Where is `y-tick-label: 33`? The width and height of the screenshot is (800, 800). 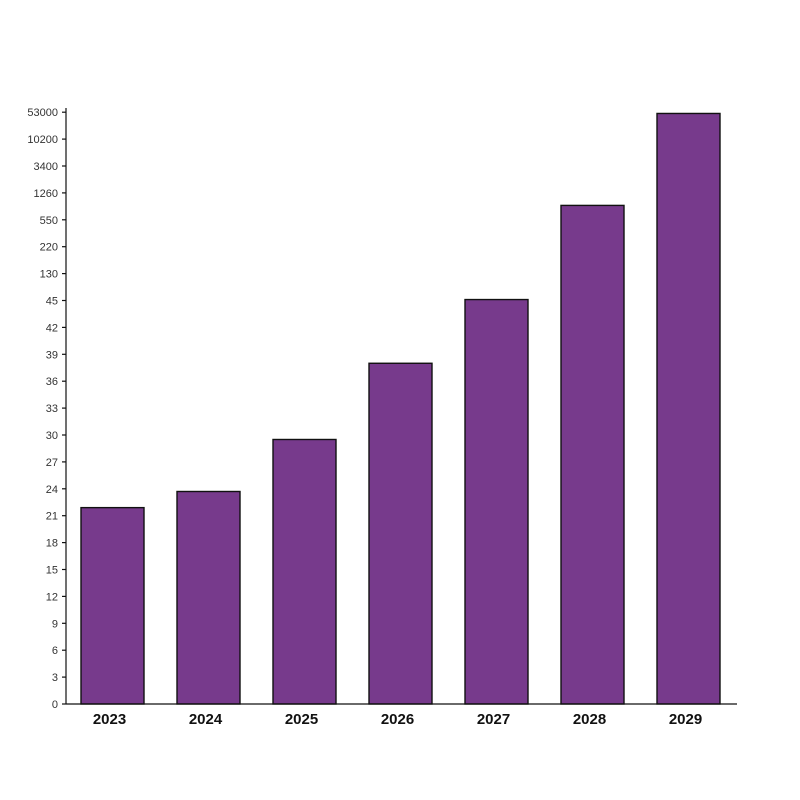 y-tick-label: 33 is located at coordinates (52, 409).